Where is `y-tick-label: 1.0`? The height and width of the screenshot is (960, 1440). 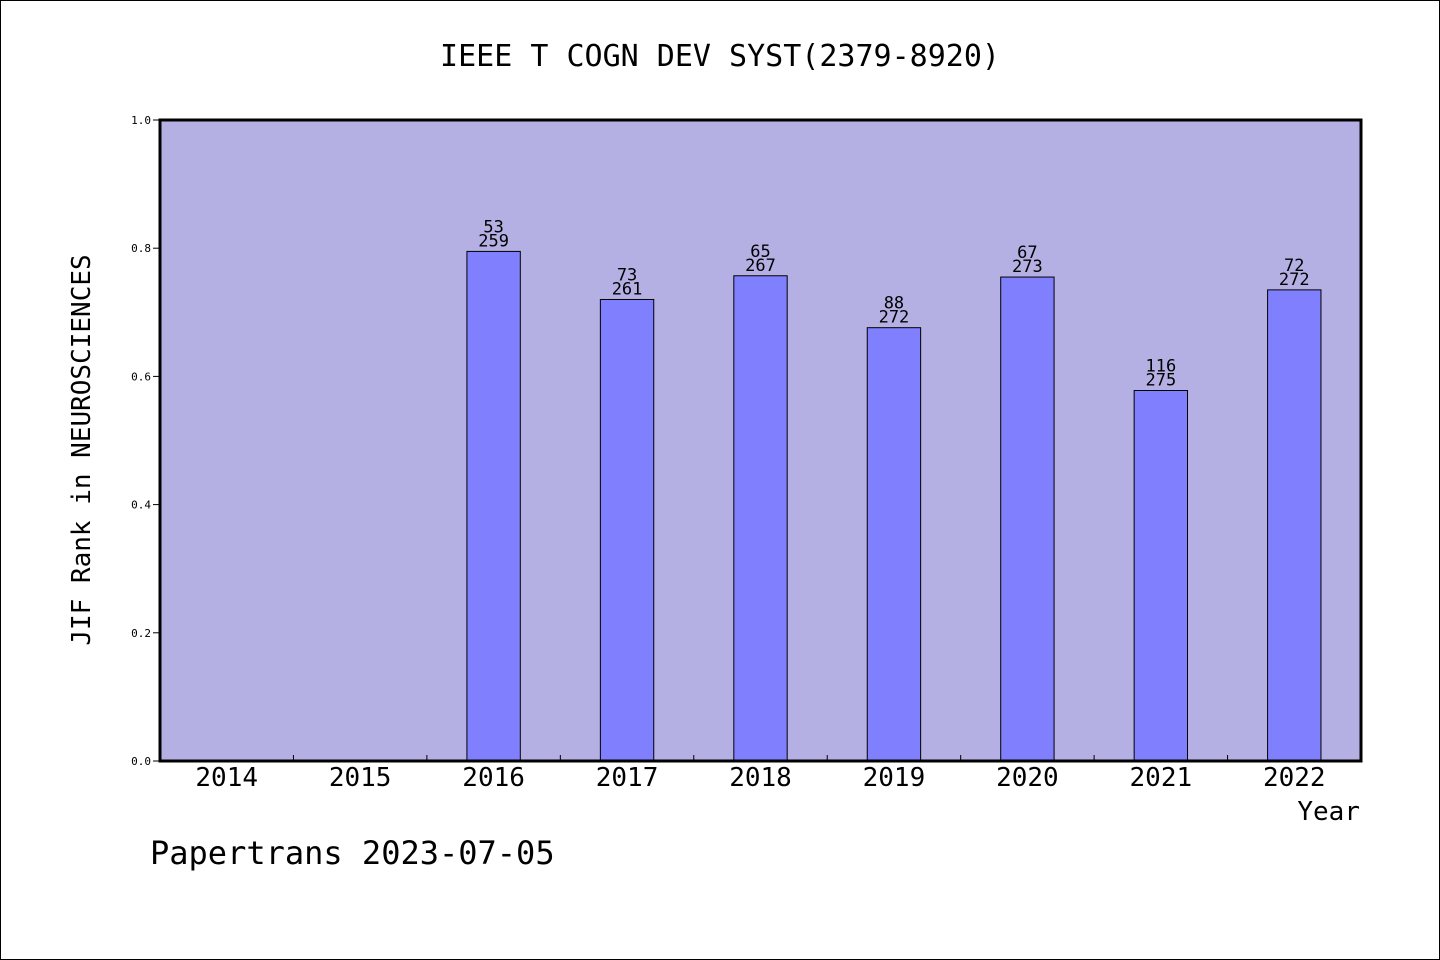 y-tick-label: 1.0 is located at coordinates (141, 120).